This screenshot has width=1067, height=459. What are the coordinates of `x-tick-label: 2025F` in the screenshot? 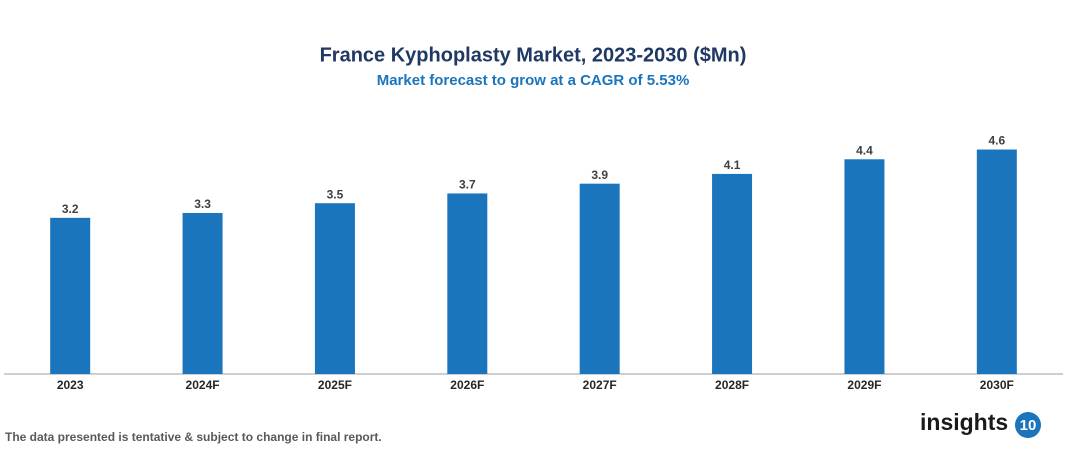 It's located at (335, 385).